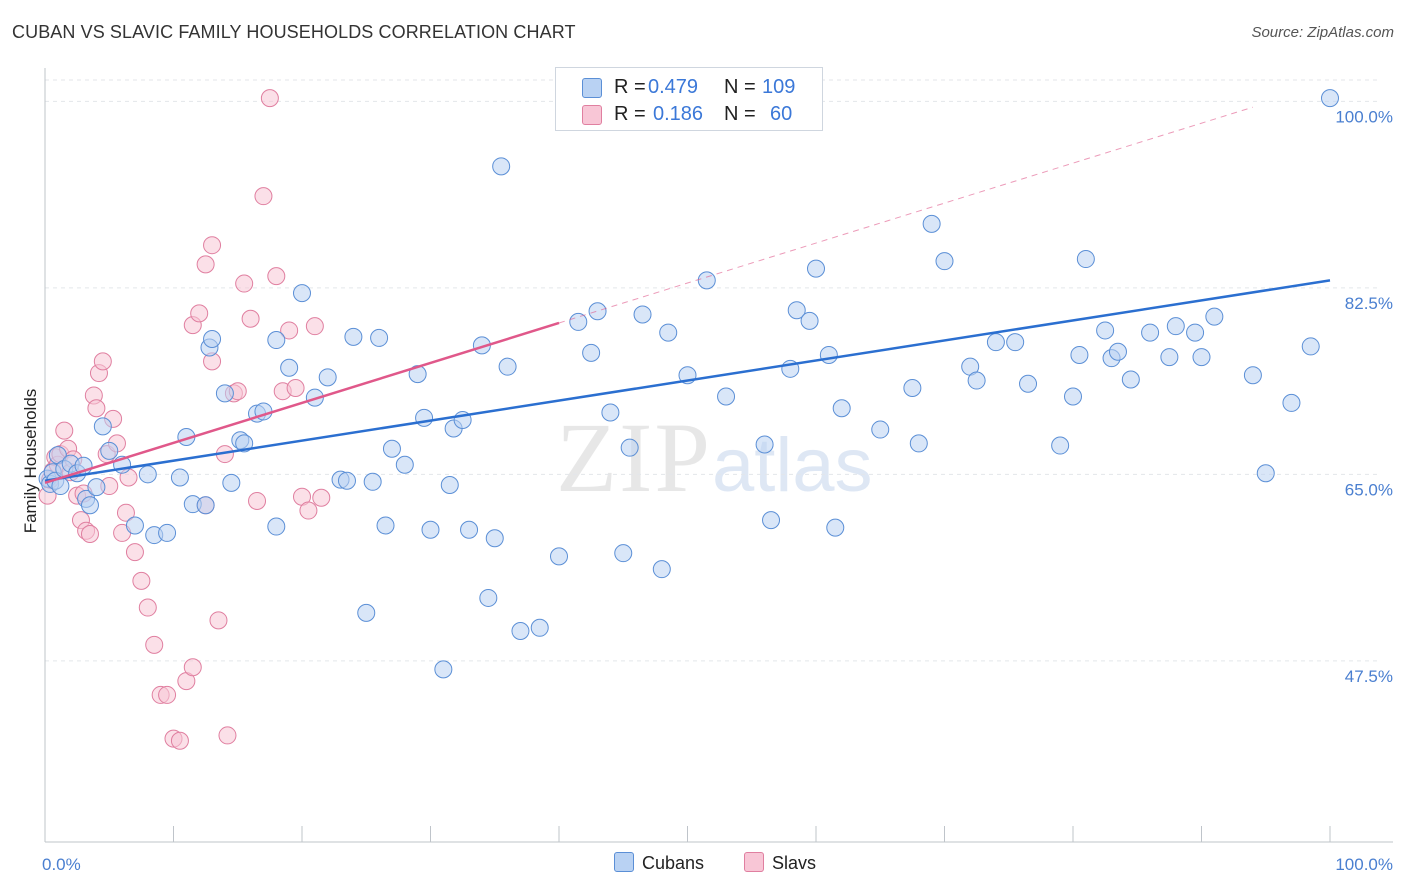 The height and width of the screenshot is (892, 1406). Describe the element at coordinates (1364, 864) in the screenshot. I see `x-tick-label-max: 100.0%` at that location.